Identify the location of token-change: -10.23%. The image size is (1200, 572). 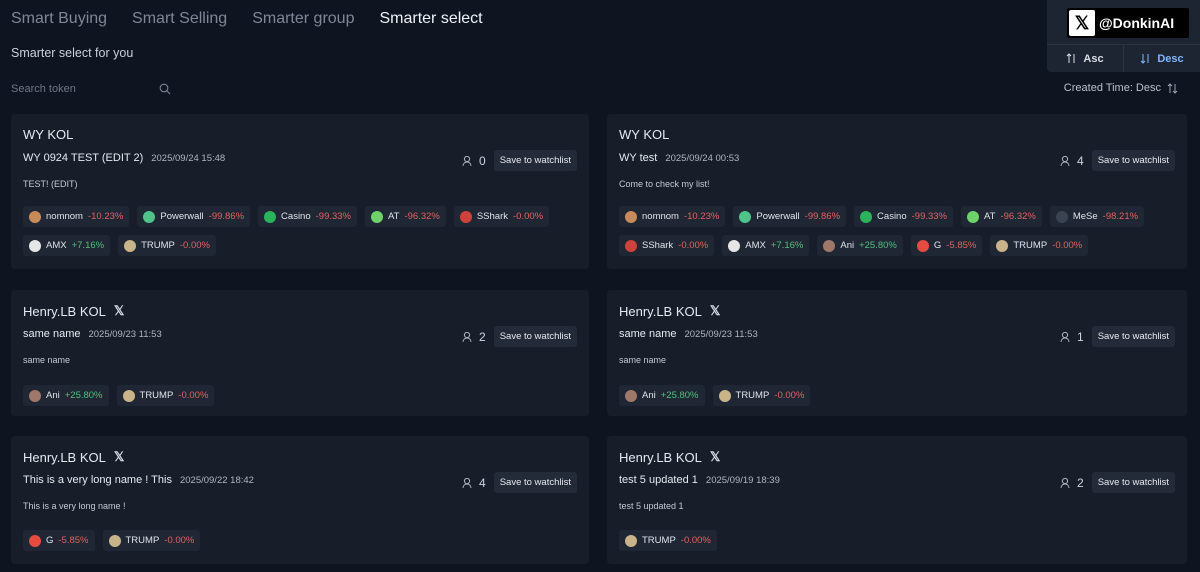
(701, 216).